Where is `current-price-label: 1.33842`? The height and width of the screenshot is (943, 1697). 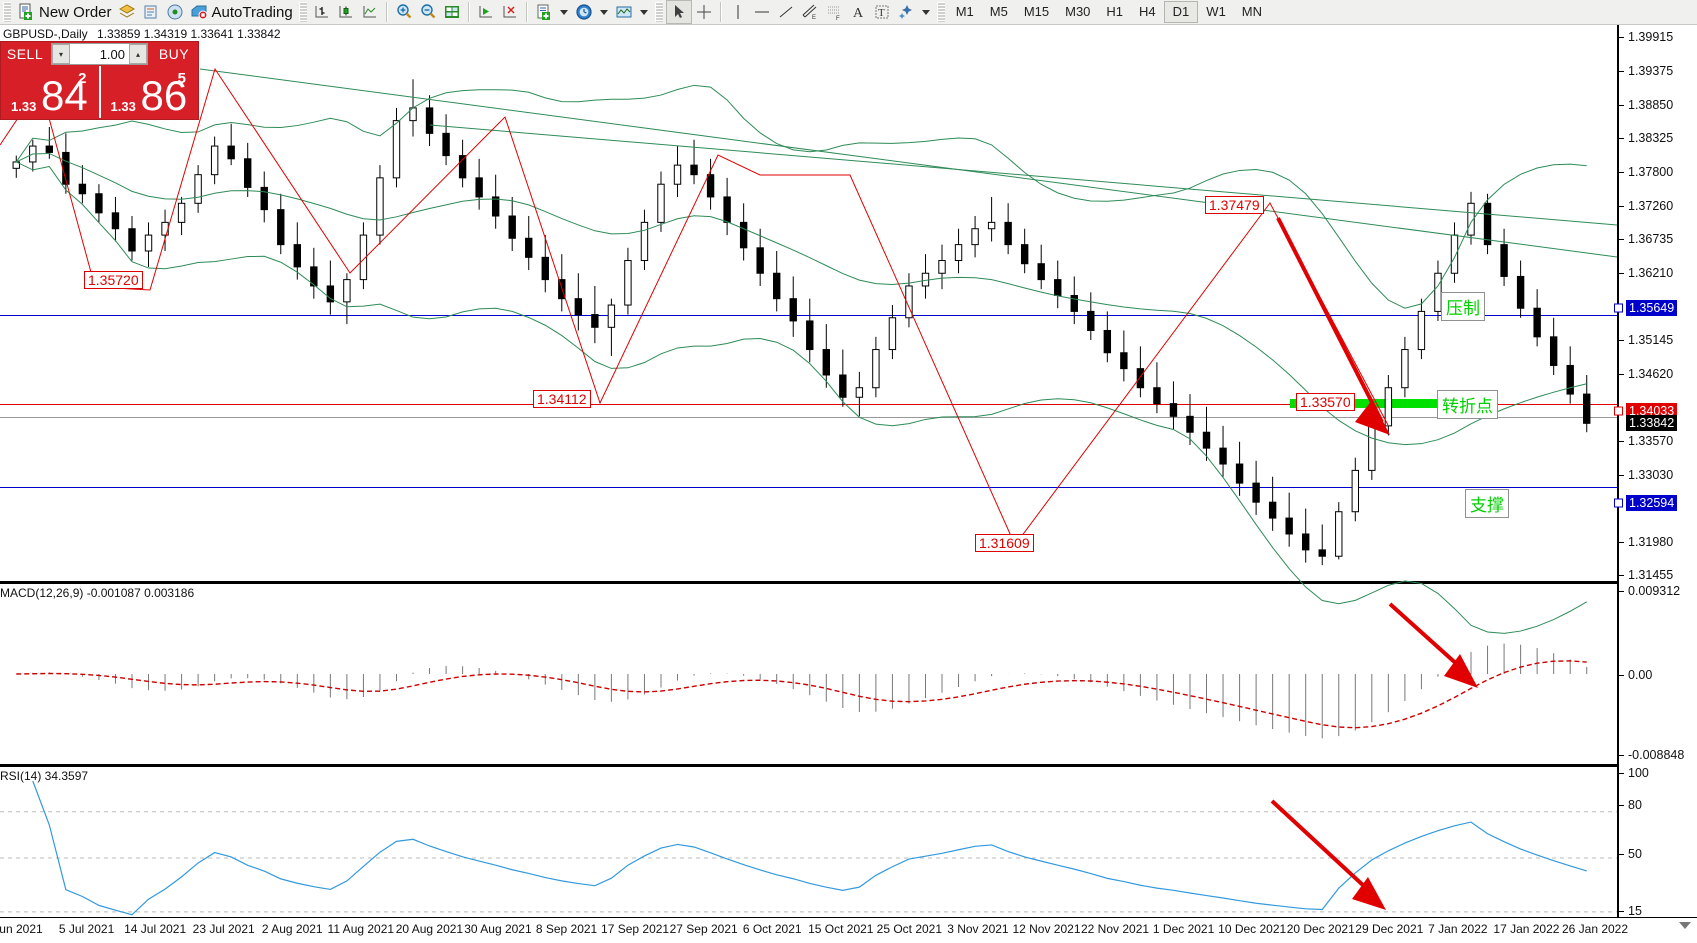
current-price-label: 1.33842 is located at coordinates (1652, 423).